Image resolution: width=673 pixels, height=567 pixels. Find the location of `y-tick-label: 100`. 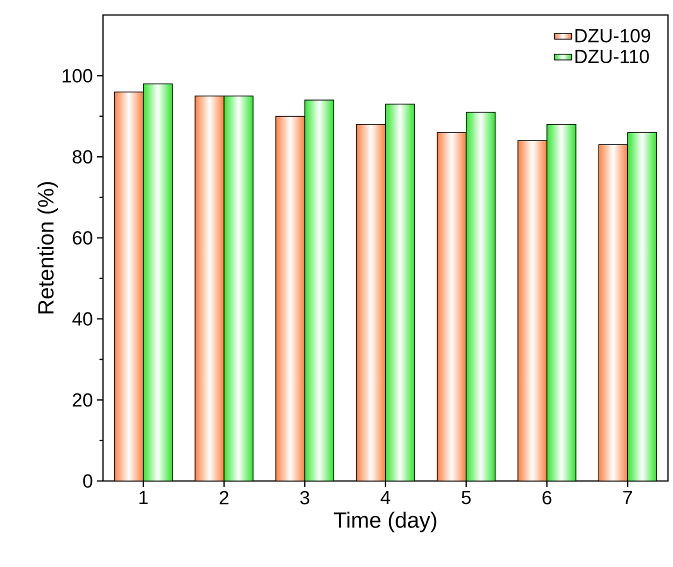

y-tick-label: 100 is located at coordinates (77, 76).